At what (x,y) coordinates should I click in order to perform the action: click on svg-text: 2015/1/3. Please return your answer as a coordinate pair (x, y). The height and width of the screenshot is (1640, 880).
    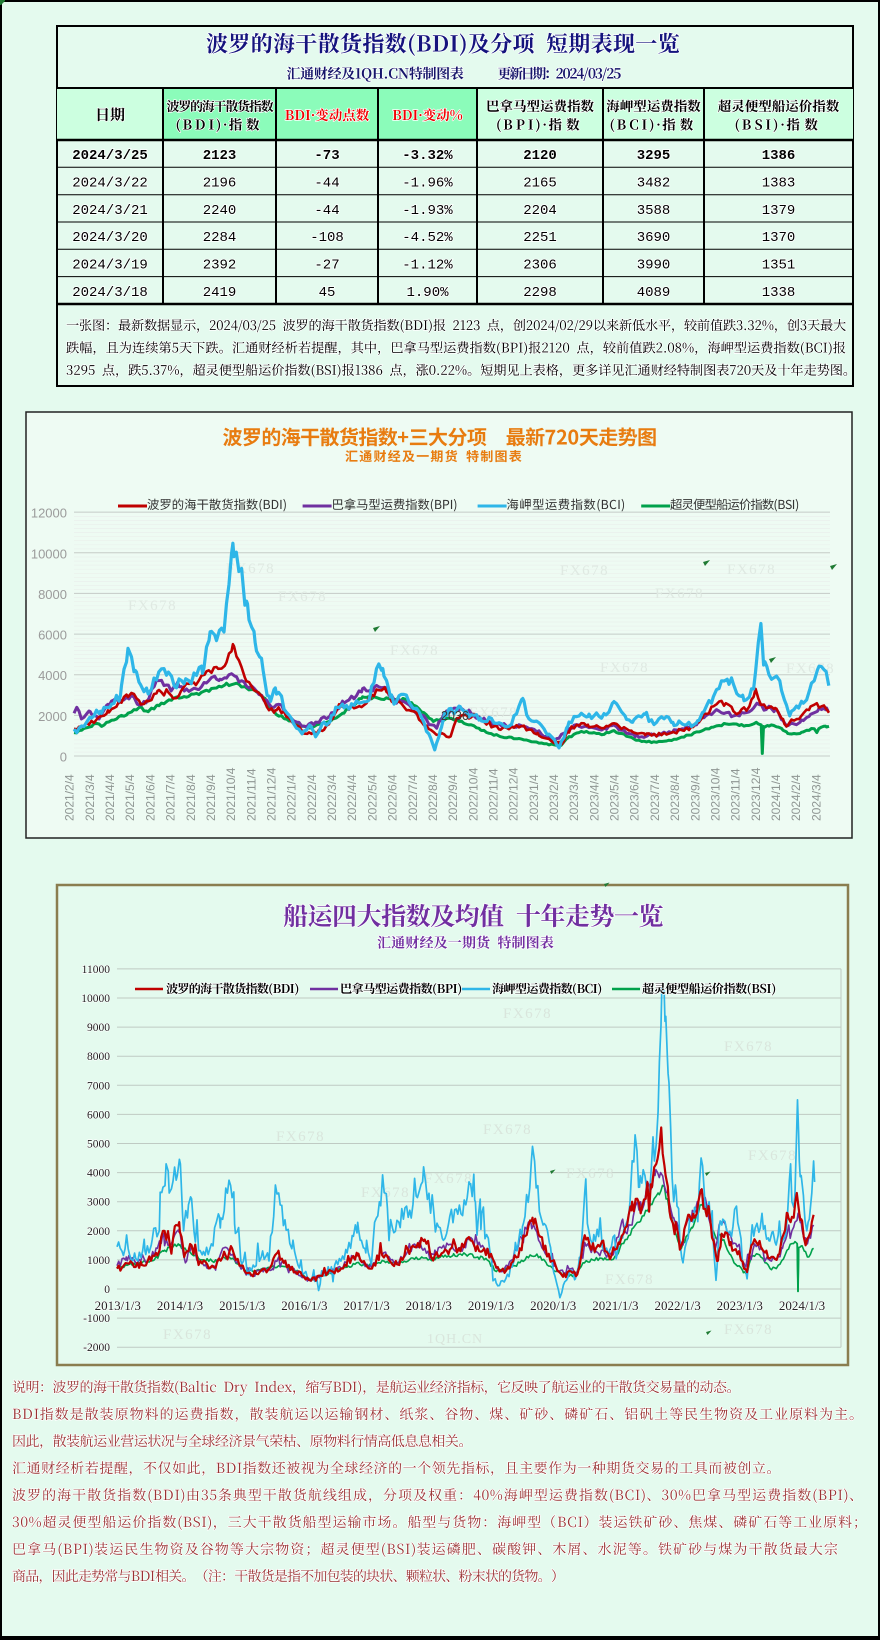
    Looking at the image, I should click on (242, 1305).